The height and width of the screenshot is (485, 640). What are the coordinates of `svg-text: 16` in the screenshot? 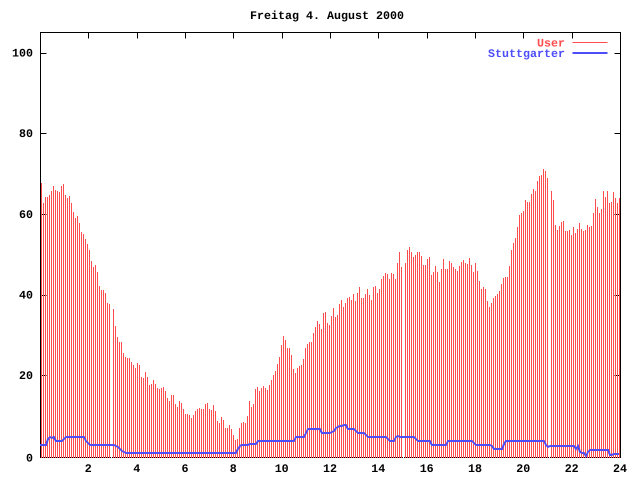 It's located at (427, 469).